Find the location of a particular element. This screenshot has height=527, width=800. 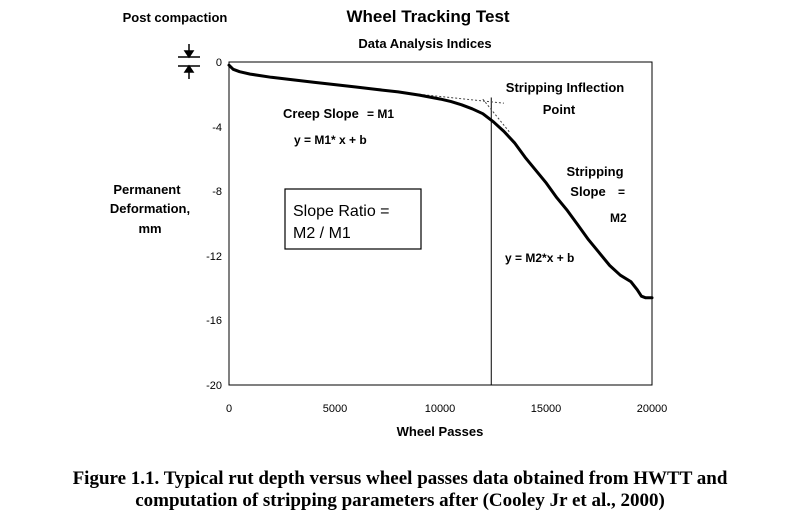

y-tick-label: -20 is located at coordinates (214, 386).